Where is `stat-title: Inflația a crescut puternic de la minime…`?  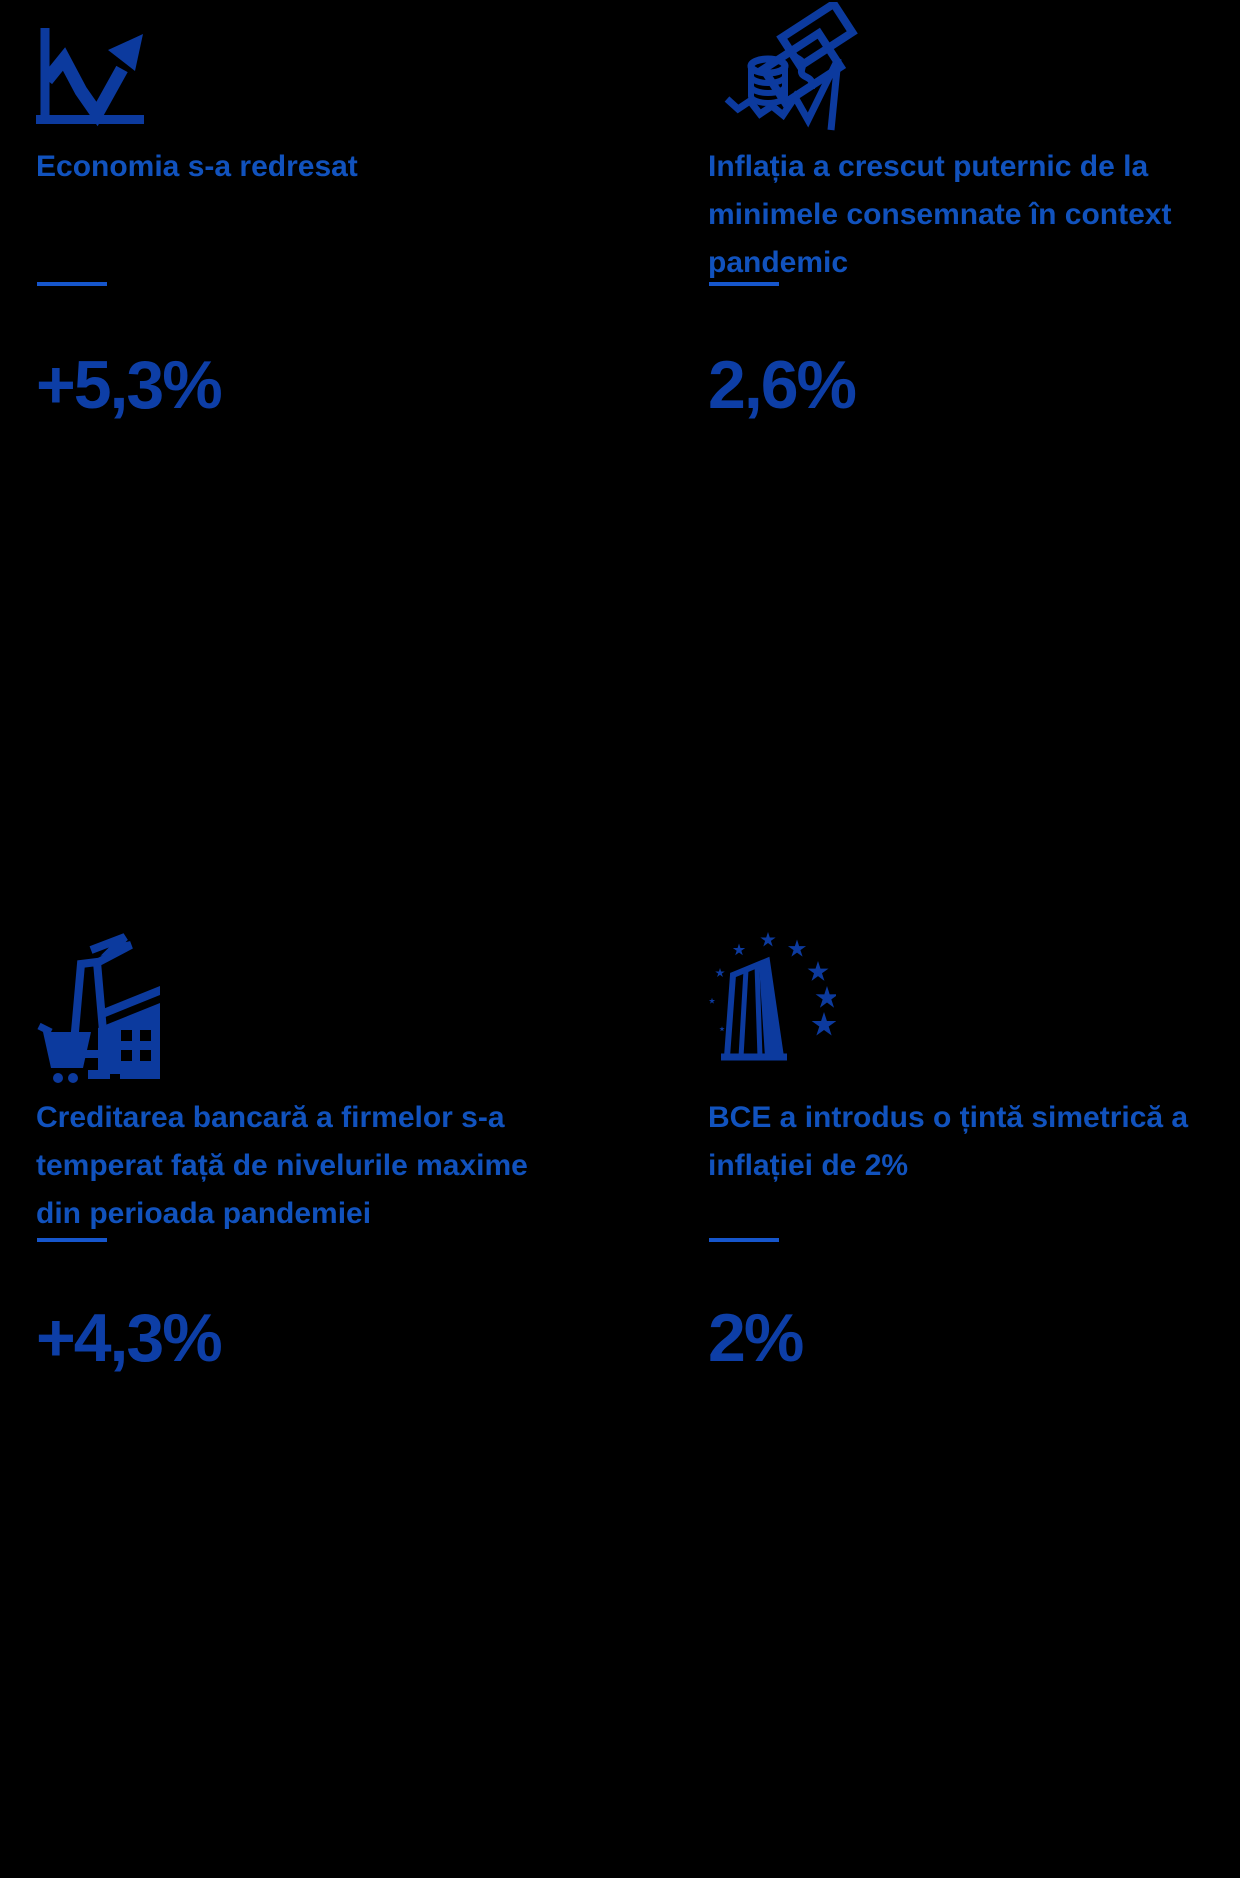 stat-title: Inflația a crescut puternic de la minime… is located at coordinates (940, 214).